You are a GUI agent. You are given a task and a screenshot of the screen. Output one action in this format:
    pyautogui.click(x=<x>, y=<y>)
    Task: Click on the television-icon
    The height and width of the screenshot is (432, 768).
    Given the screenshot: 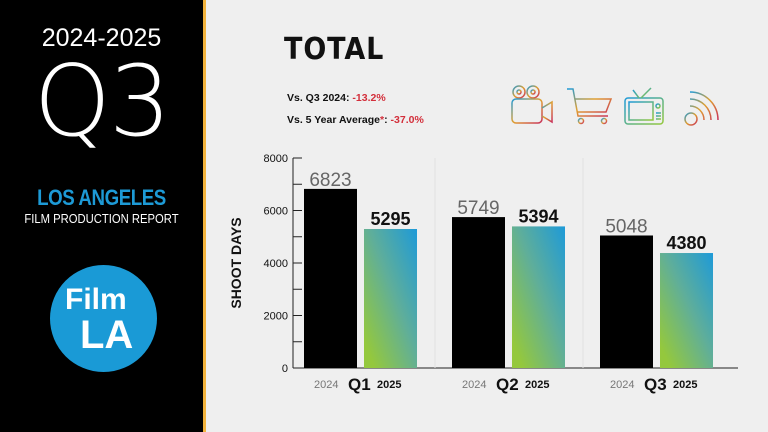 What is the action you would take?
    pyautogui.click(x=644, y=106)
    